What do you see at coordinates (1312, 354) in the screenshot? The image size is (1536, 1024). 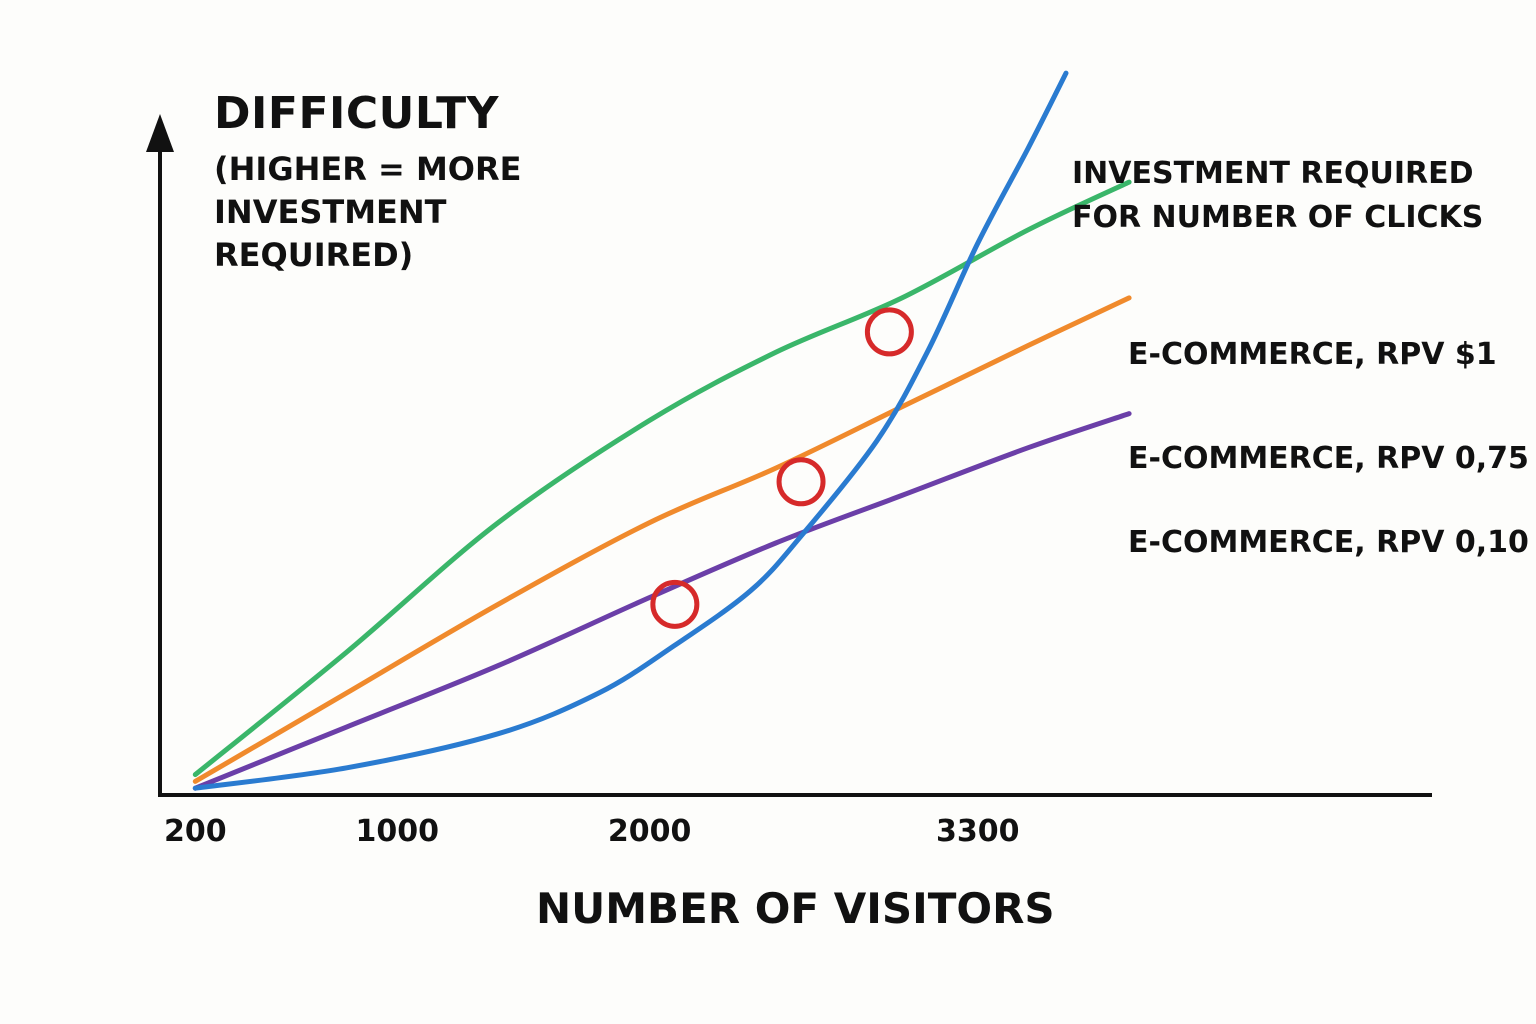 I see `legend-rpv-1: E-COMMERCE, RPV $1` at bounding box center [1312, 354].